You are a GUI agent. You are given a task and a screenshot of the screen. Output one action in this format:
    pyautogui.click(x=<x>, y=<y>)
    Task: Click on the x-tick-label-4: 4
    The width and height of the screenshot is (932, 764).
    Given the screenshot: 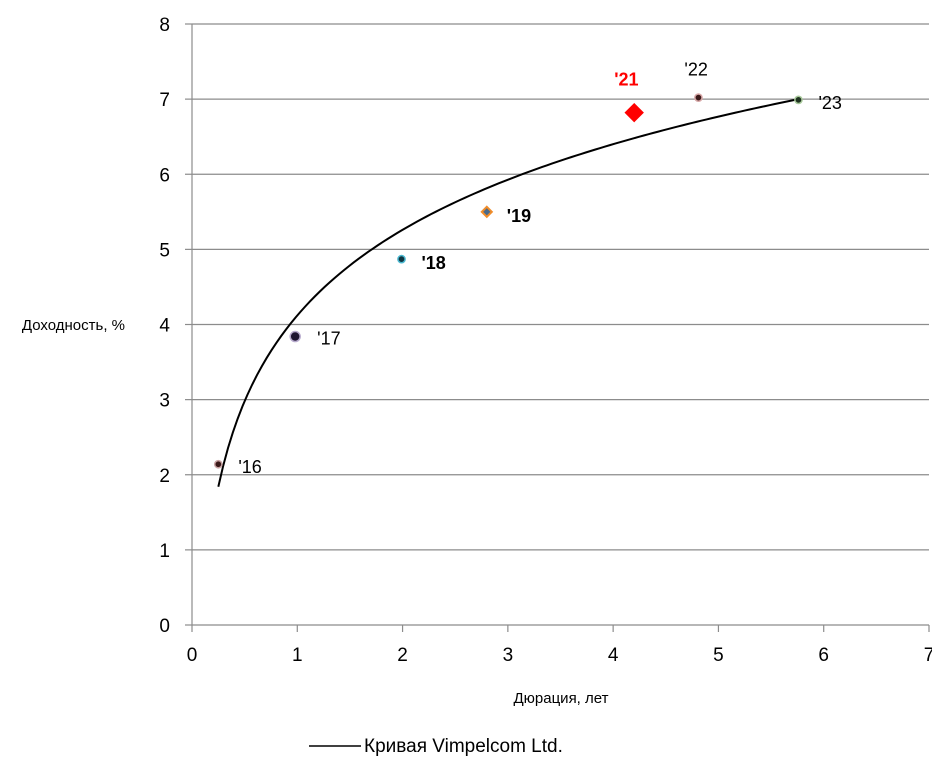 What is the action you would take?
    pyautogui.click(x=613, y=655)
    